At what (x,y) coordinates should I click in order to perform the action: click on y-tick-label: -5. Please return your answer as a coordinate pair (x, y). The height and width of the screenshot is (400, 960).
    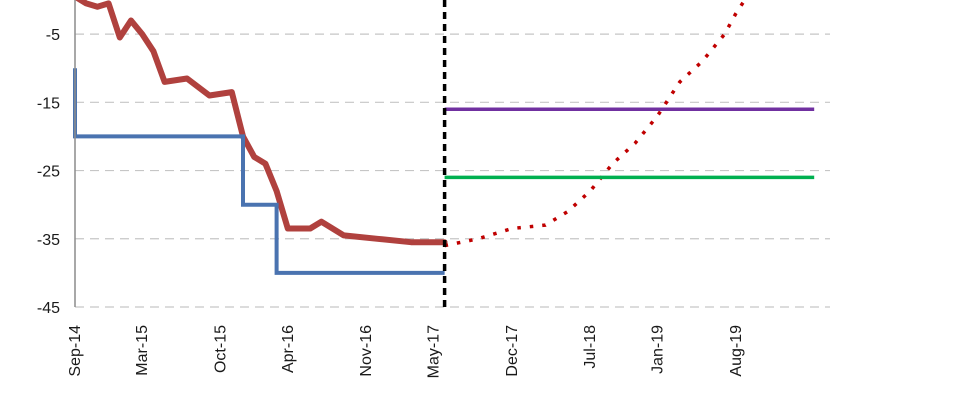
    Looking at the image, I should click on (53, 35).